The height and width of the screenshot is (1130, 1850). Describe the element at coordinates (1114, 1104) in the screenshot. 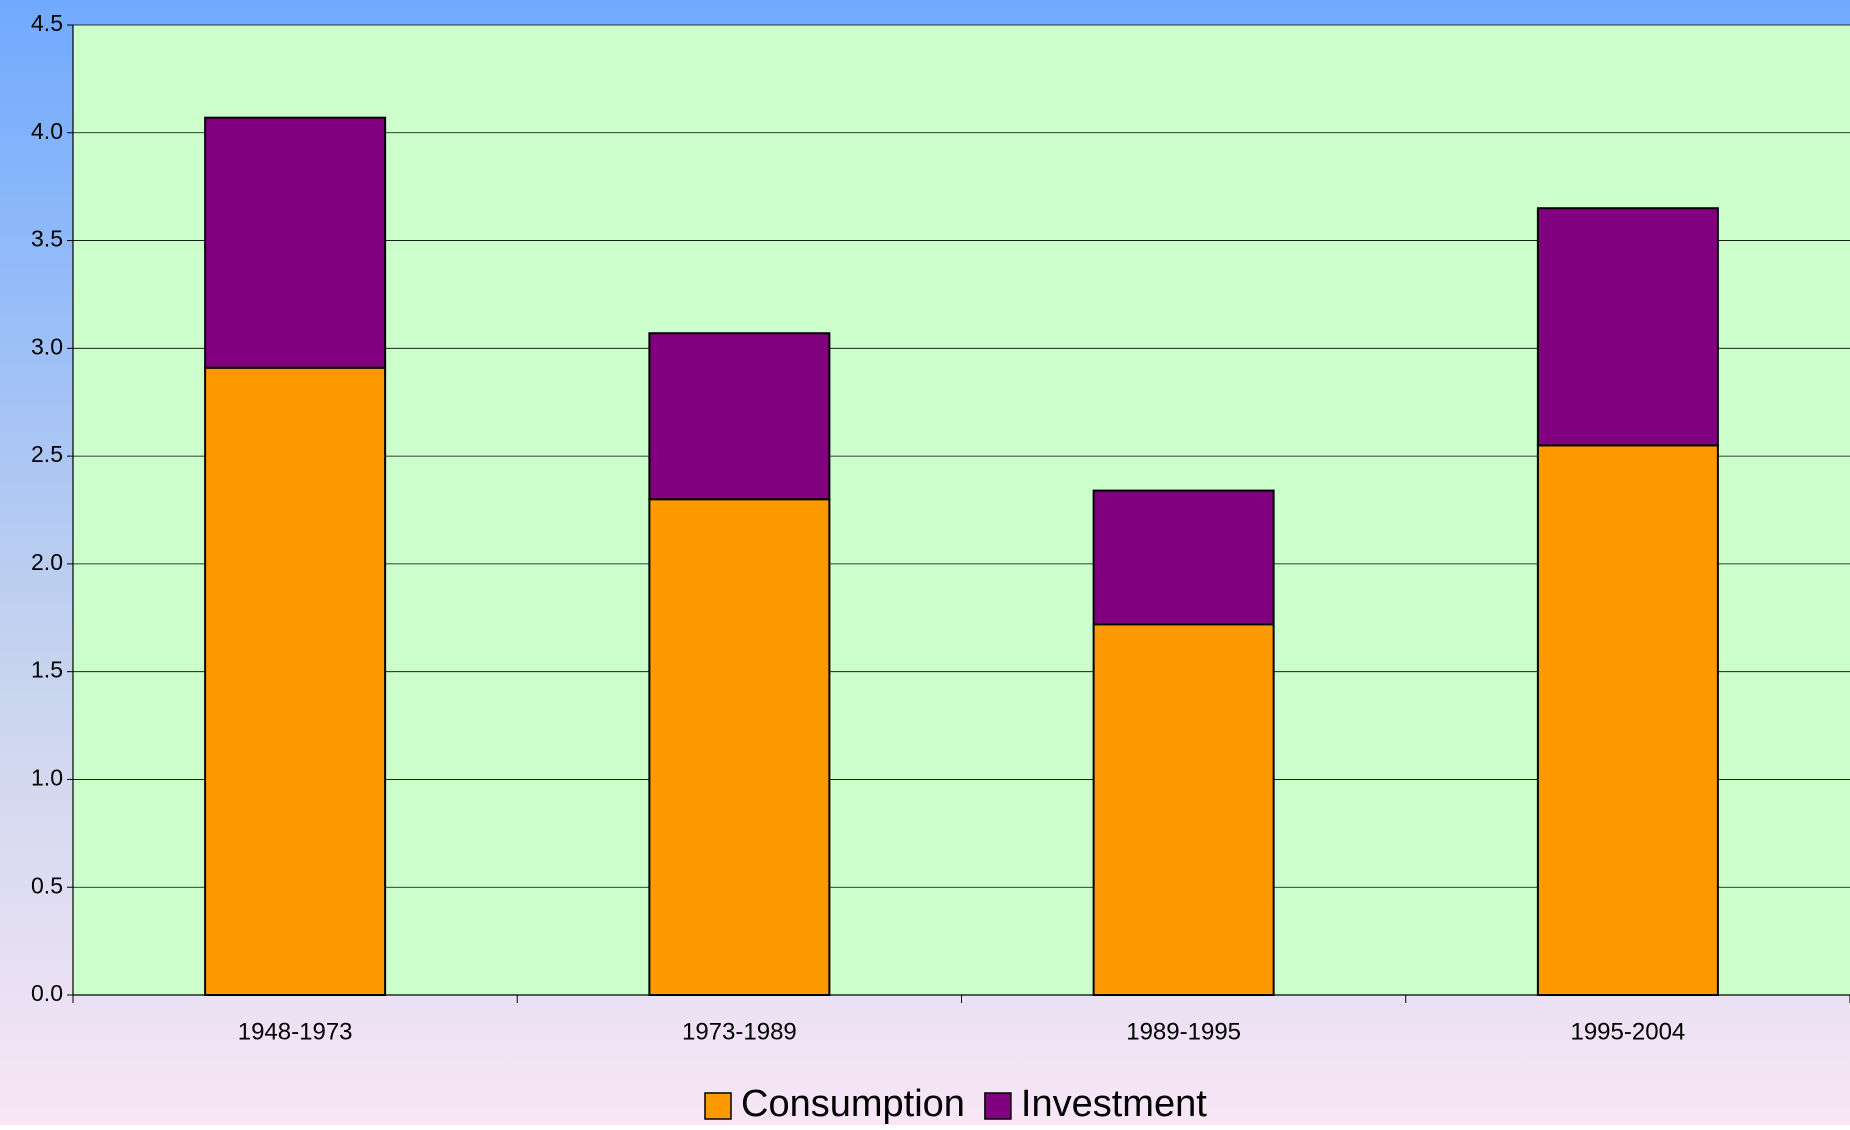

I see `legend-label: Investment` at that location.